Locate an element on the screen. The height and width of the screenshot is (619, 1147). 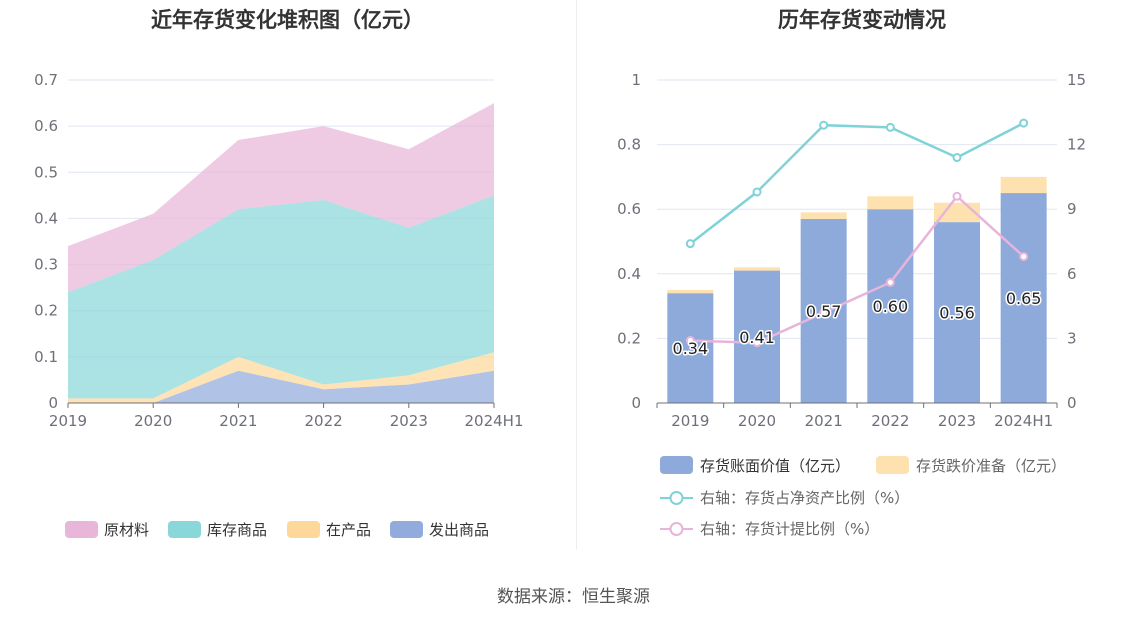
y-tick-label: 0.3 is located at coordinates (46, 265).